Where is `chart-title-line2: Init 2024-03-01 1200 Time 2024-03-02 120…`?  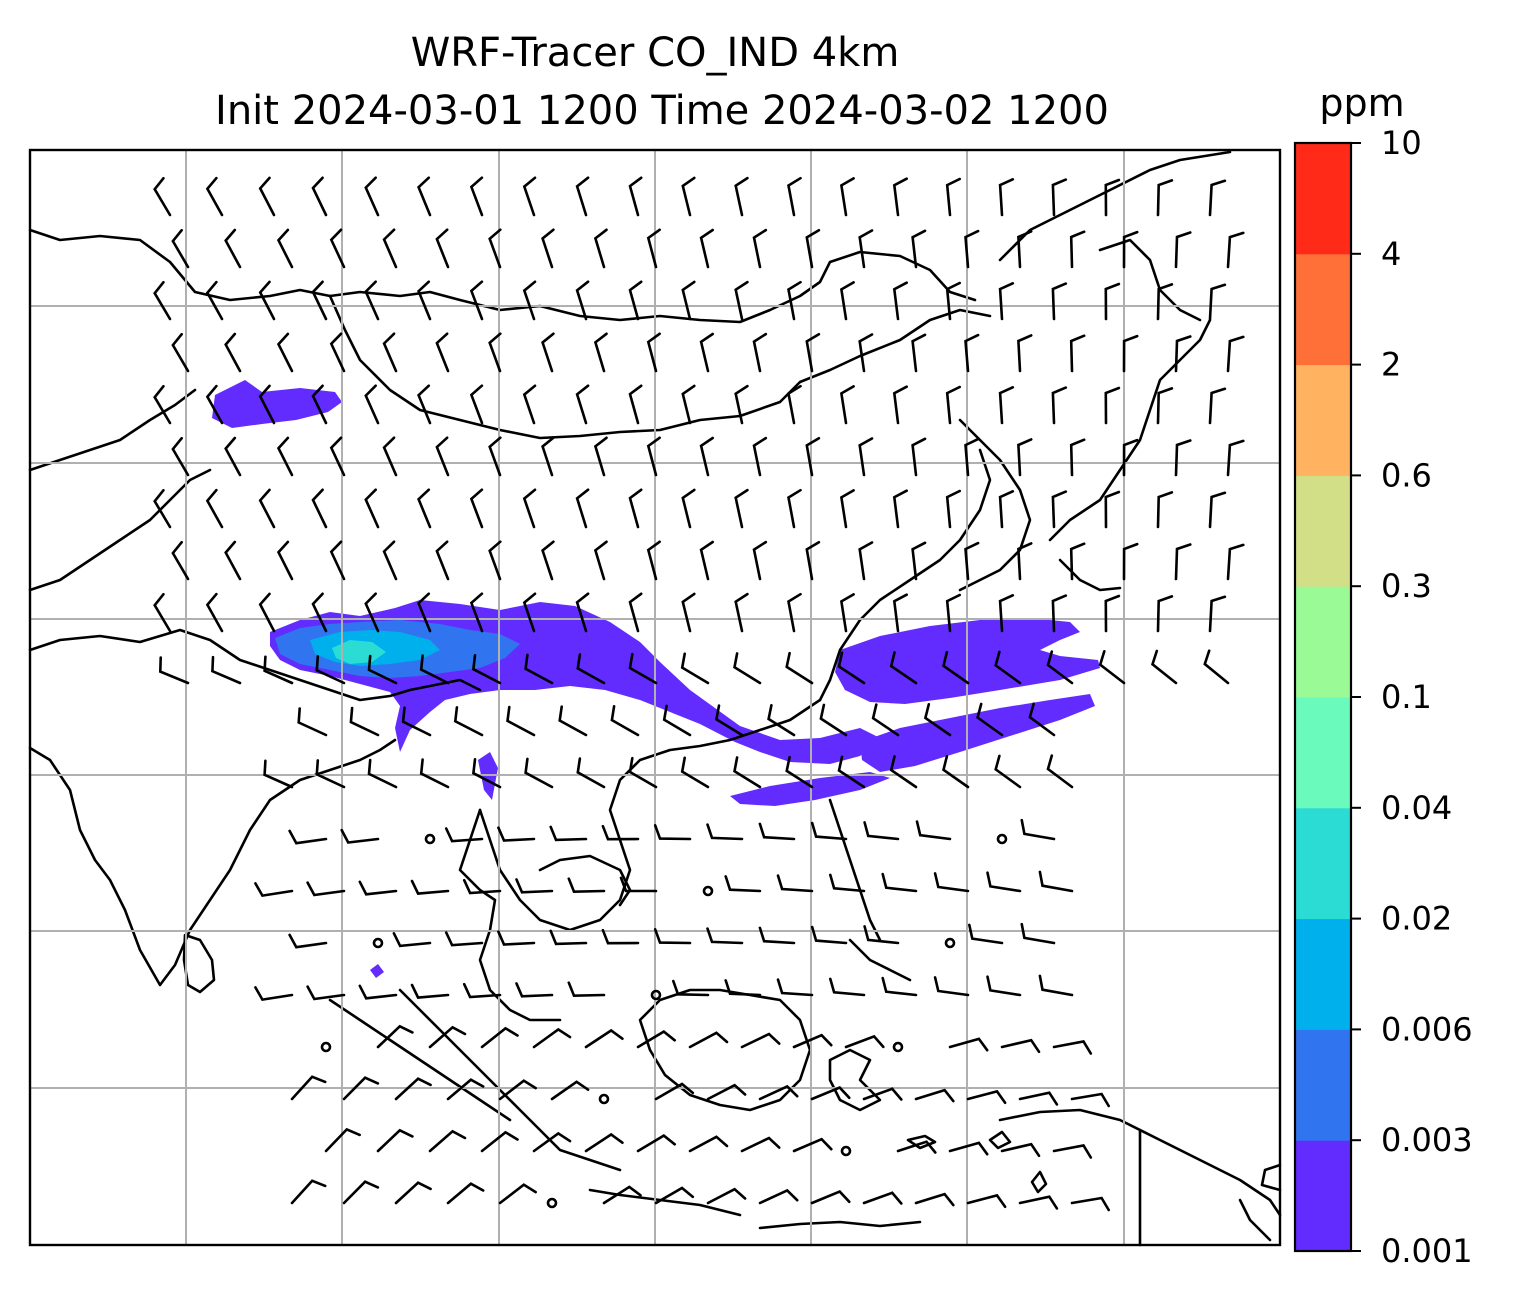
chart-title-line2: Init 2024-03-01 1200 Time 2024-03-02 120… is located at coordinates (662, 111).